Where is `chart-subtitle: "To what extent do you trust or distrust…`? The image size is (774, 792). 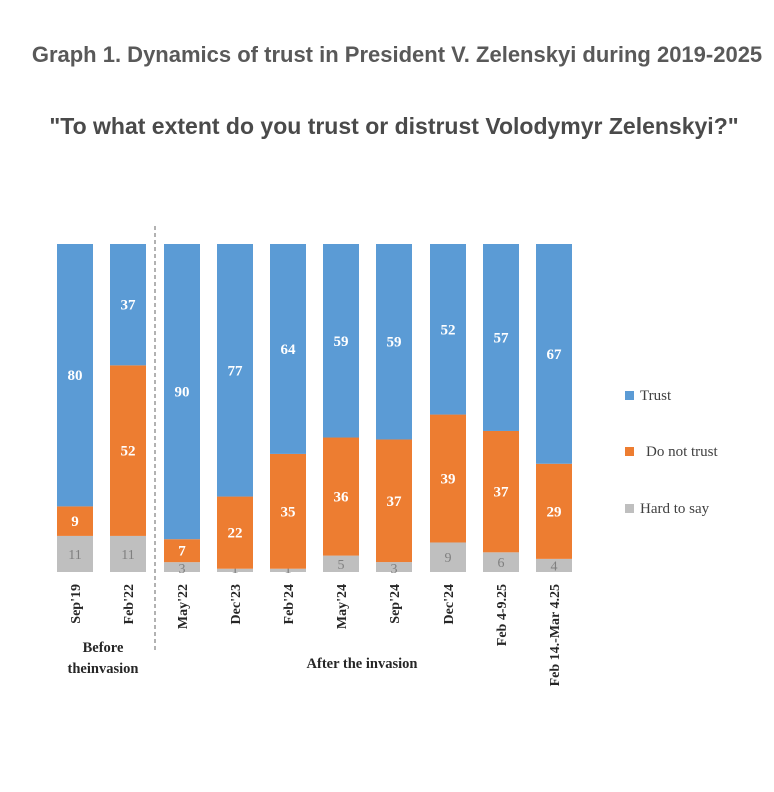
chart-subtitle: "To what extent do you trust or distrust… is located at coordinates (394, 126).